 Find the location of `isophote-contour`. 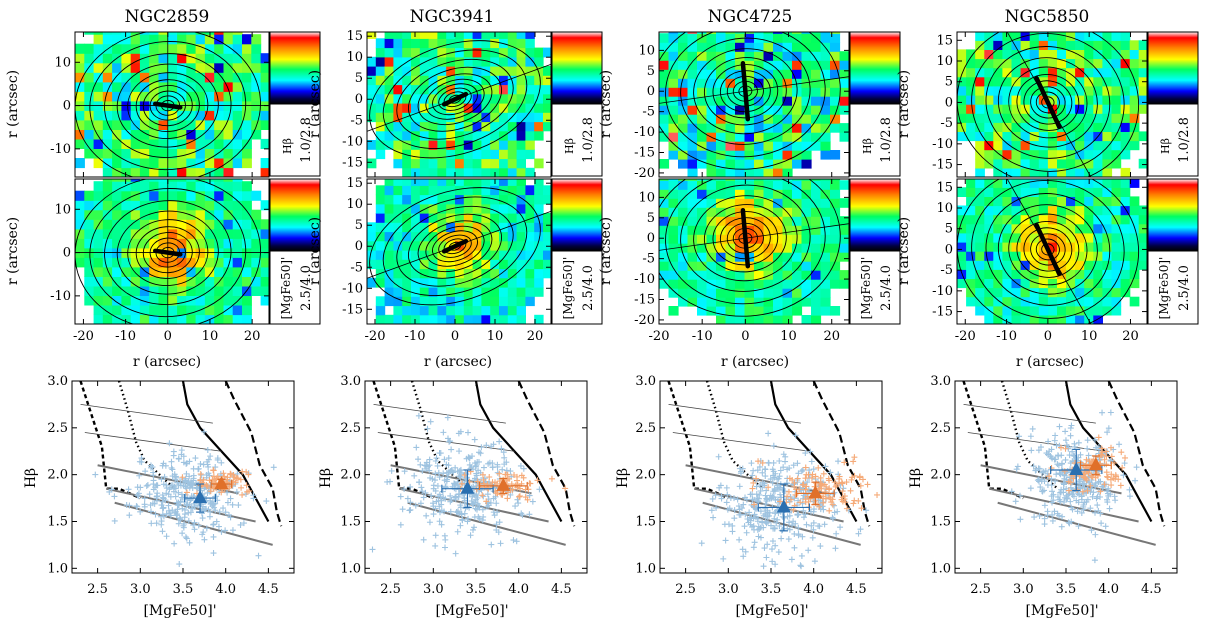

isophote-contour is located at coordinates (455, 246).